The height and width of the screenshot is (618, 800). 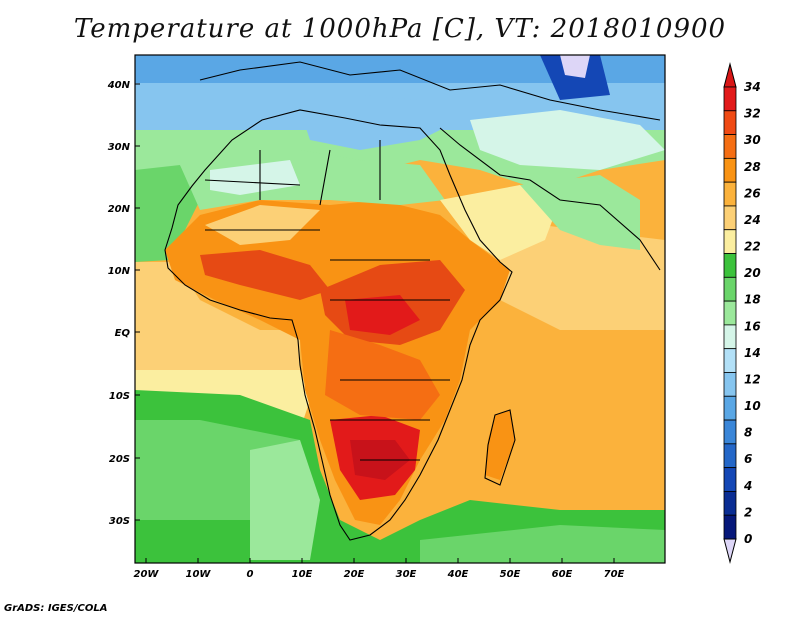 I want to click on lon-label: 10W, so click(x=199, y=574).